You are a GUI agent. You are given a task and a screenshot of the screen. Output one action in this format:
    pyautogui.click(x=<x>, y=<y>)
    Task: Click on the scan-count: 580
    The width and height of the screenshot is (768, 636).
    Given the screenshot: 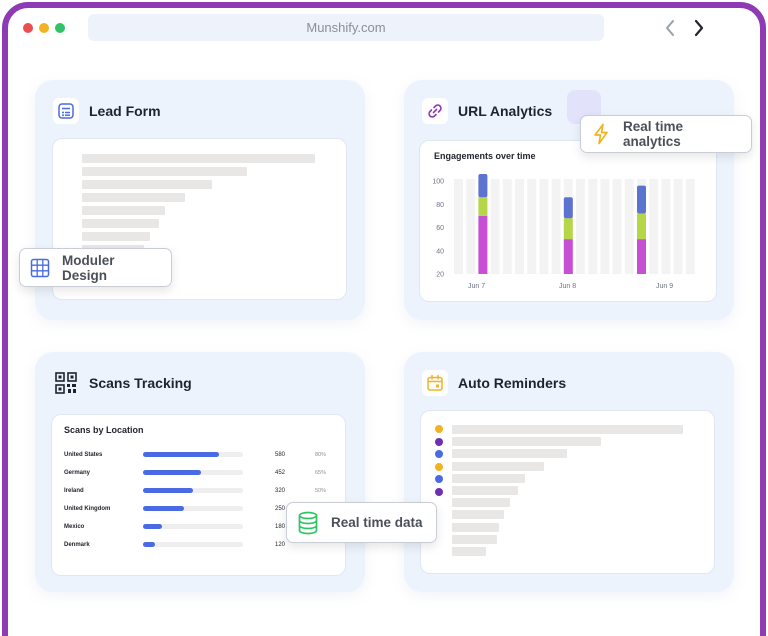 What is the action you would take?
    pyautogui.click(x=279, y=455)
    